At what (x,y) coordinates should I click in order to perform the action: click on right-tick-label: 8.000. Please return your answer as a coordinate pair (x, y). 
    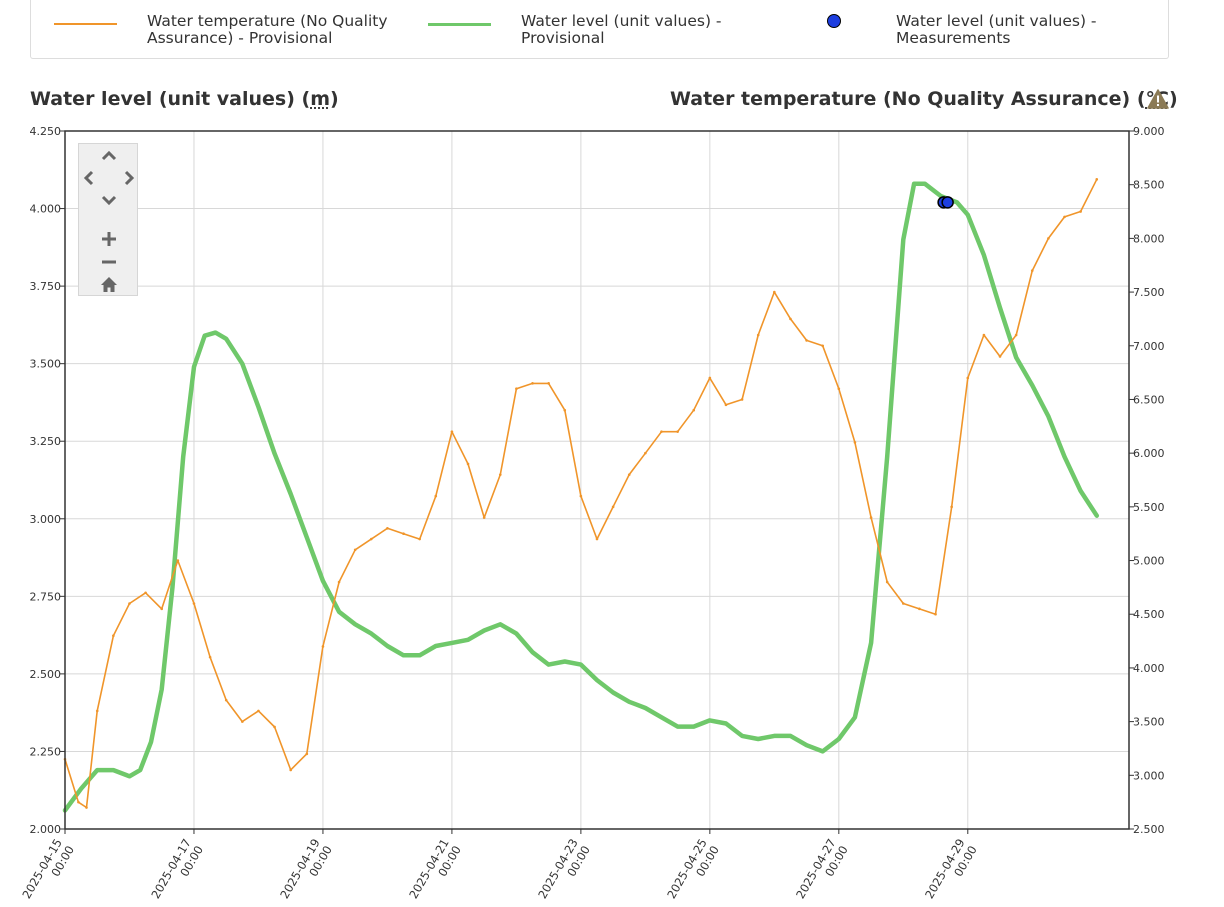
    Looking at the image, I should click on (1149, 238).